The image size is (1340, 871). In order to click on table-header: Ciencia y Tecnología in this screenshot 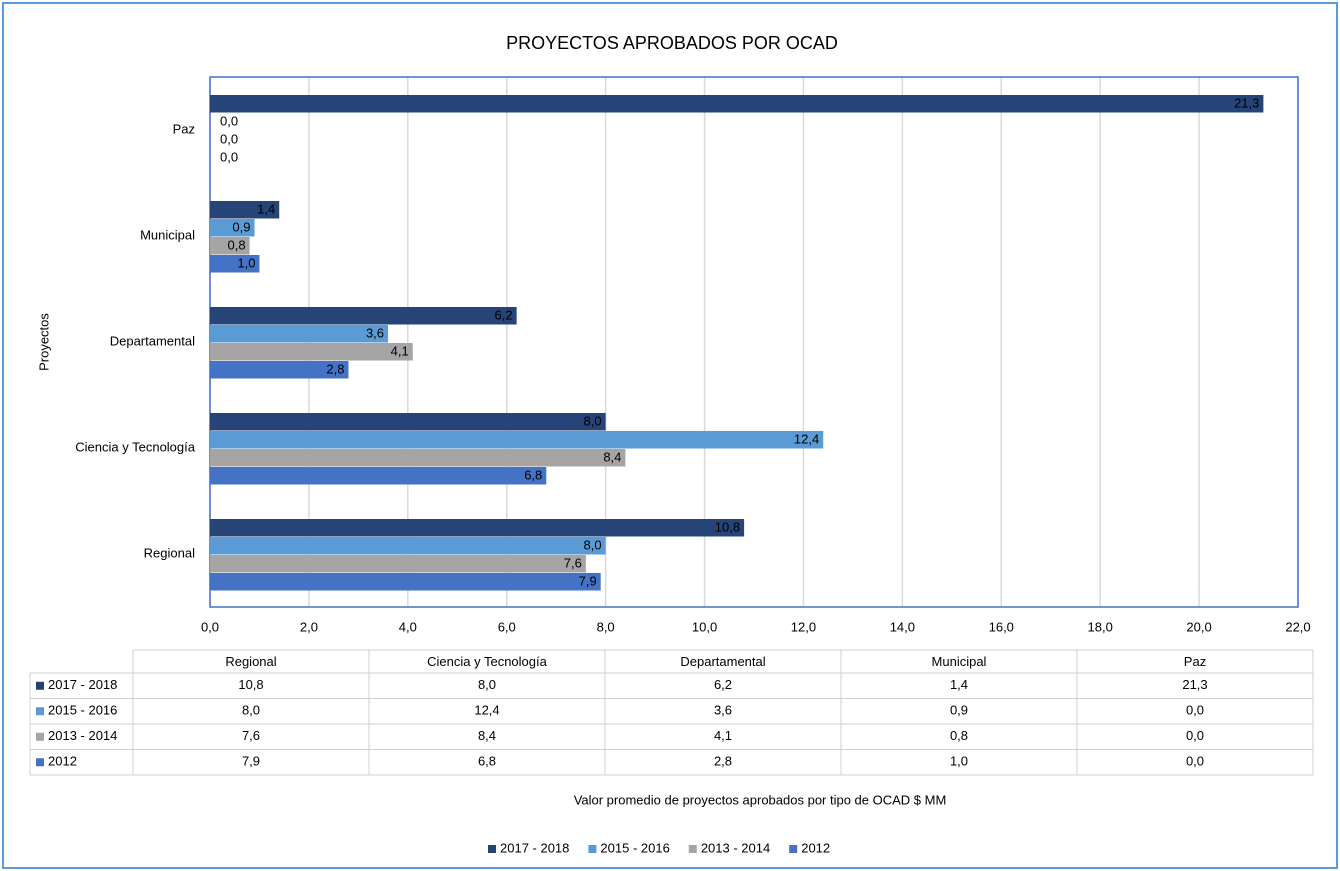, I will do `click(487, 661)`.